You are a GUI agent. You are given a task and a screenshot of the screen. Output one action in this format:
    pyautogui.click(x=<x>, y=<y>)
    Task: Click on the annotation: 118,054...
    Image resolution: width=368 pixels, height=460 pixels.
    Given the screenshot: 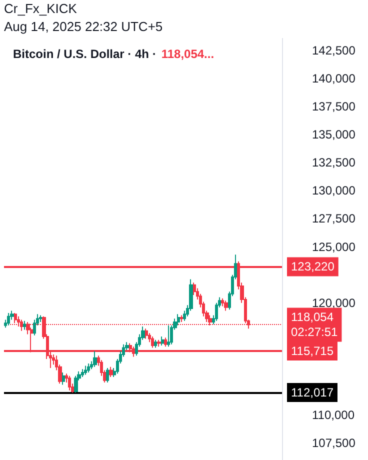 What is the action you would take?
    pyautogui.click(x=187, y=54)
    